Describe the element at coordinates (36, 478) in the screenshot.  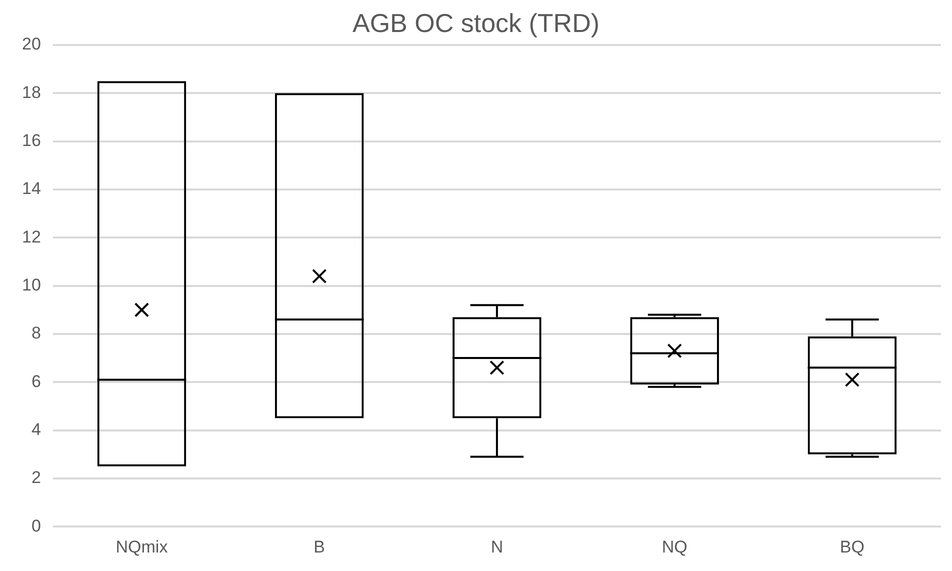
I see `y-tick-label: 2` at that location.